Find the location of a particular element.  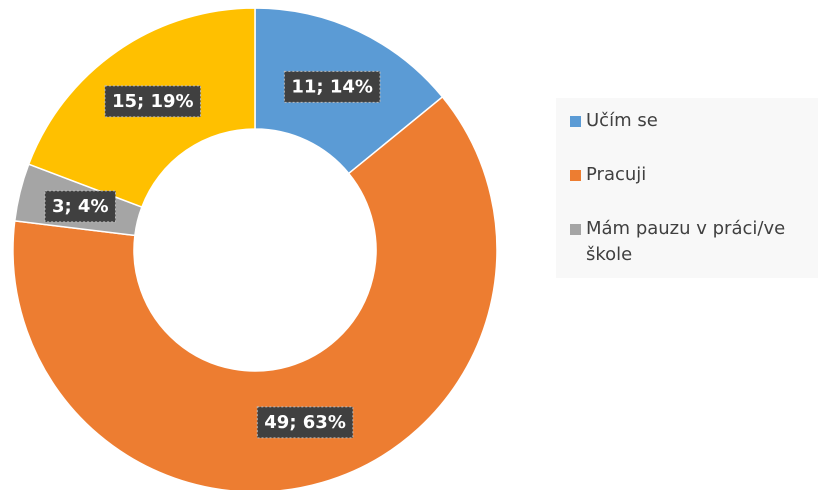

legend: Učím se Pracuji Mám pauzu v práci/ve škole is located at coordinates (687, 188).